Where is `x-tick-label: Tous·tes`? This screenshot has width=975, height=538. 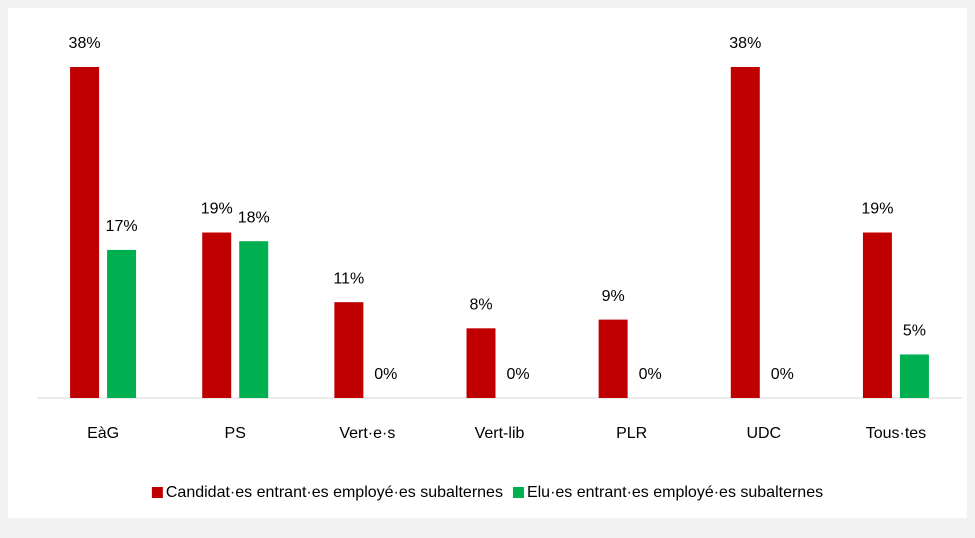
x-tick-label: Tous·tes is located at coordinates (896, 433).